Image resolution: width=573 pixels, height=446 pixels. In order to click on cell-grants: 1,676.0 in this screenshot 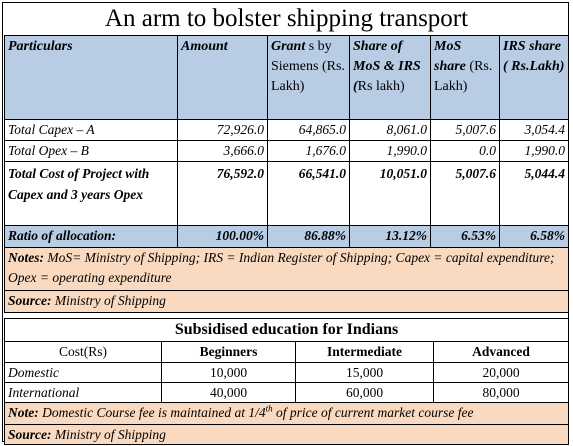, I will do `click(308, 151)`.